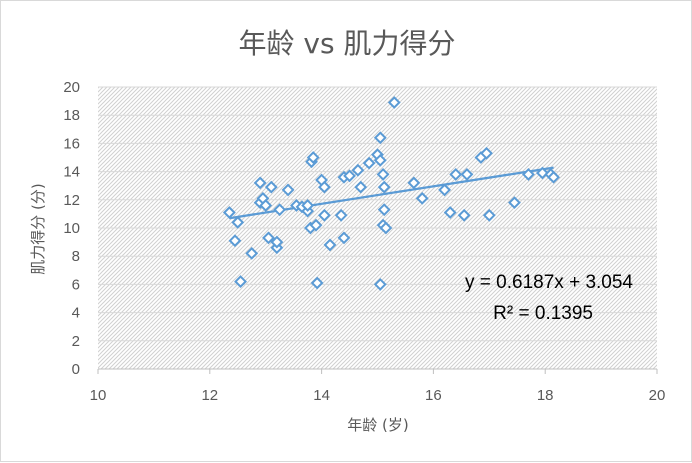 This screenshot has height=463, width=692. What do you see at coordinates (76, 256) in the screenshot?
I see `y-tick-label: 8` at bounding box center [76, 256].